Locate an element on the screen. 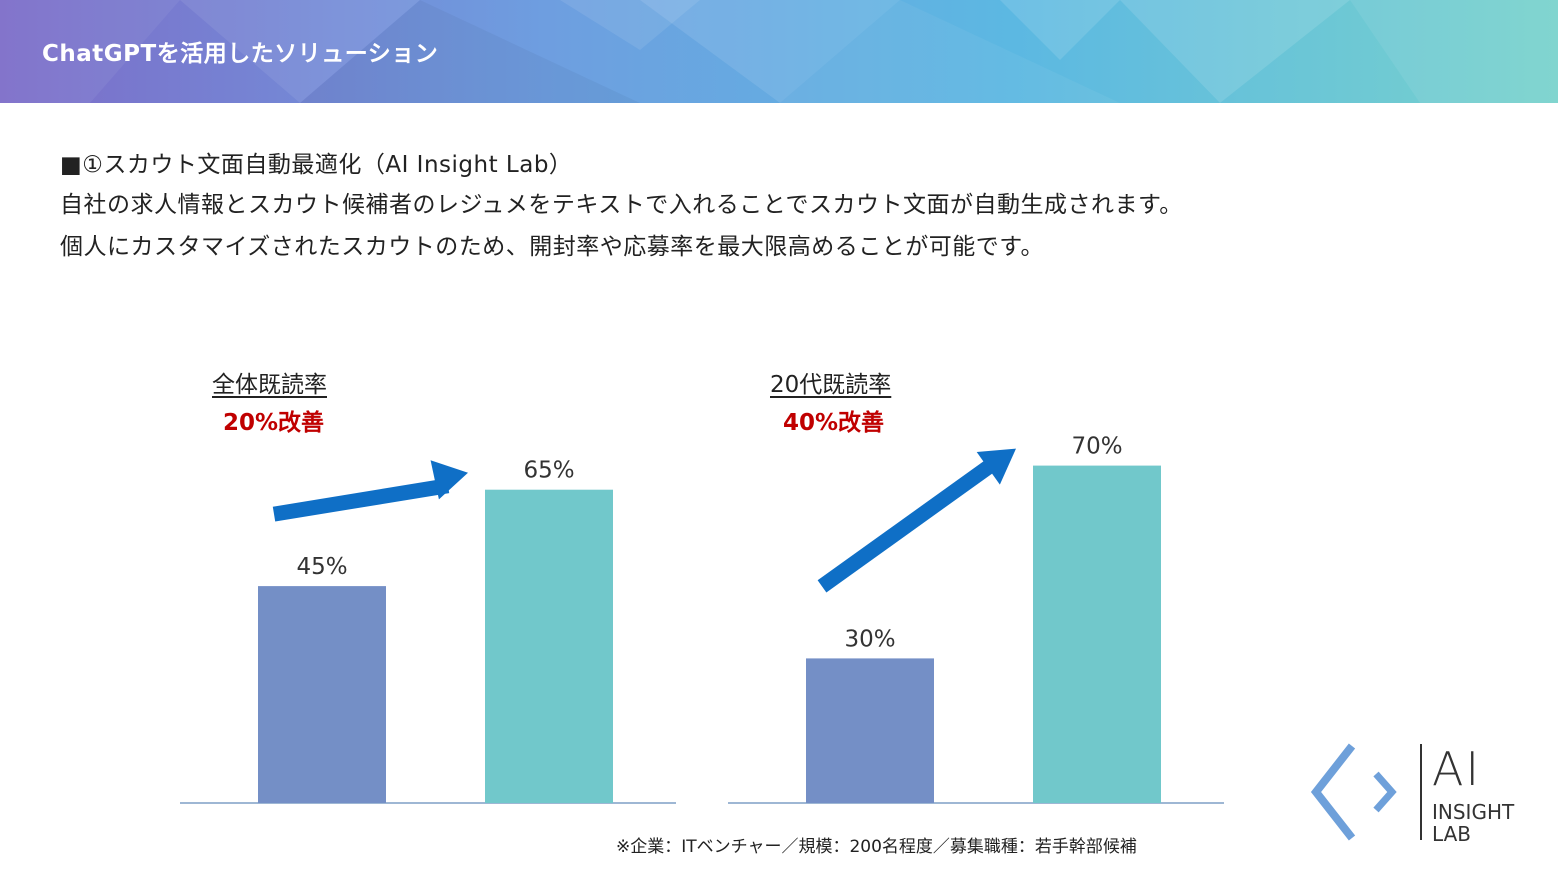 The height and width of the screenshot is (874, 1558). slide-title: ChatGPTを活用したソリューション is located at coordinates (240, 54).